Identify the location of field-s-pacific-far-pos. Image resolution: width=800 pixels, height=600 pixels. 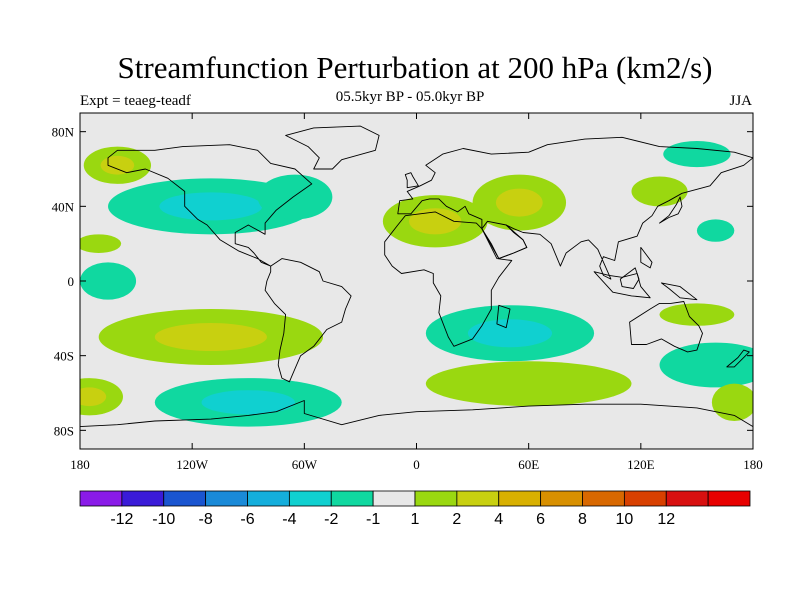
(101, 397).